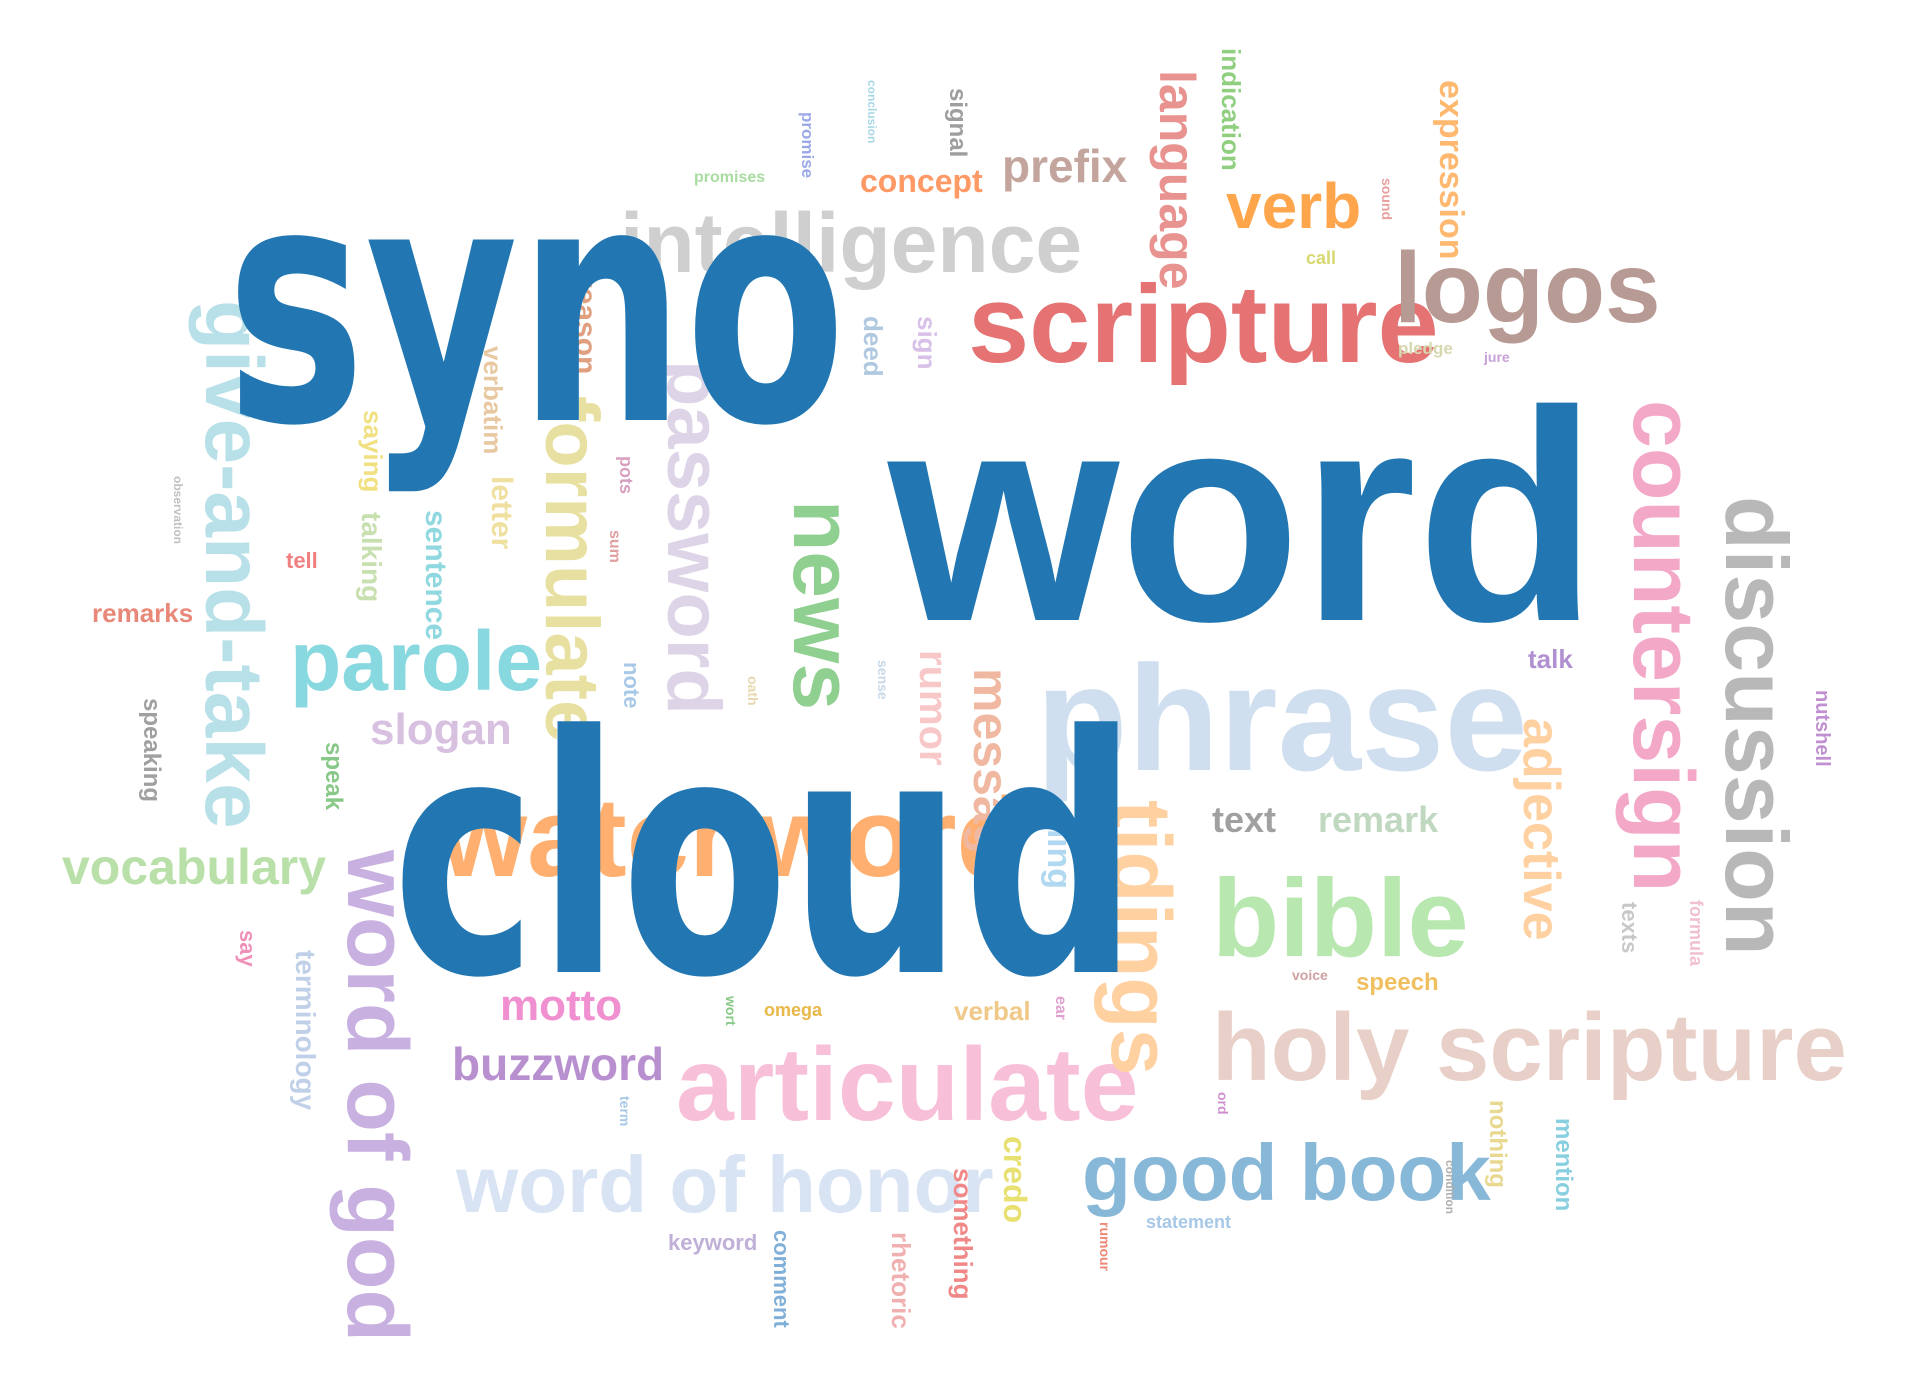 The width and height of the screenshot is (1920, 1380). Describe the element at coordinates (1629, 927) in the screenshot. I see `cloud-word: texts` at that location.